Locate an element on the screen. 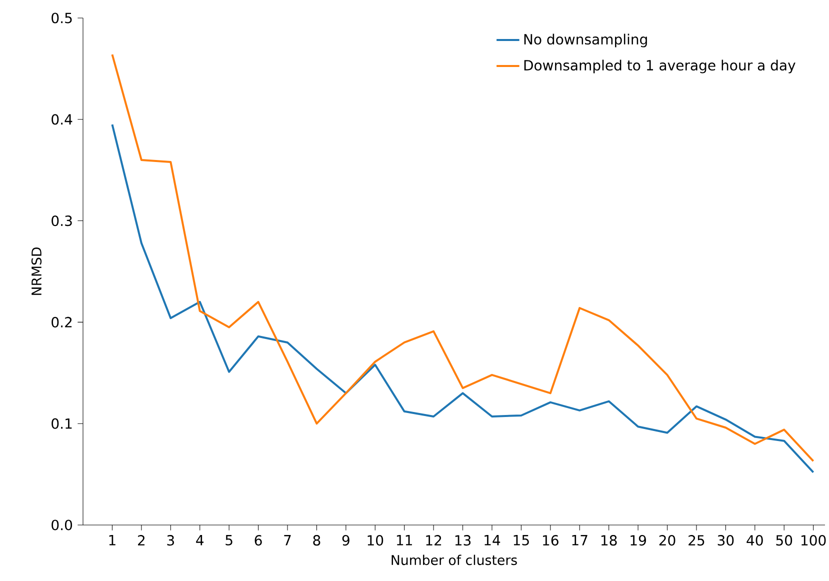 This screenshot has width=829, height=581. x-tick-label: 25 is located at coordinates (696, 540).